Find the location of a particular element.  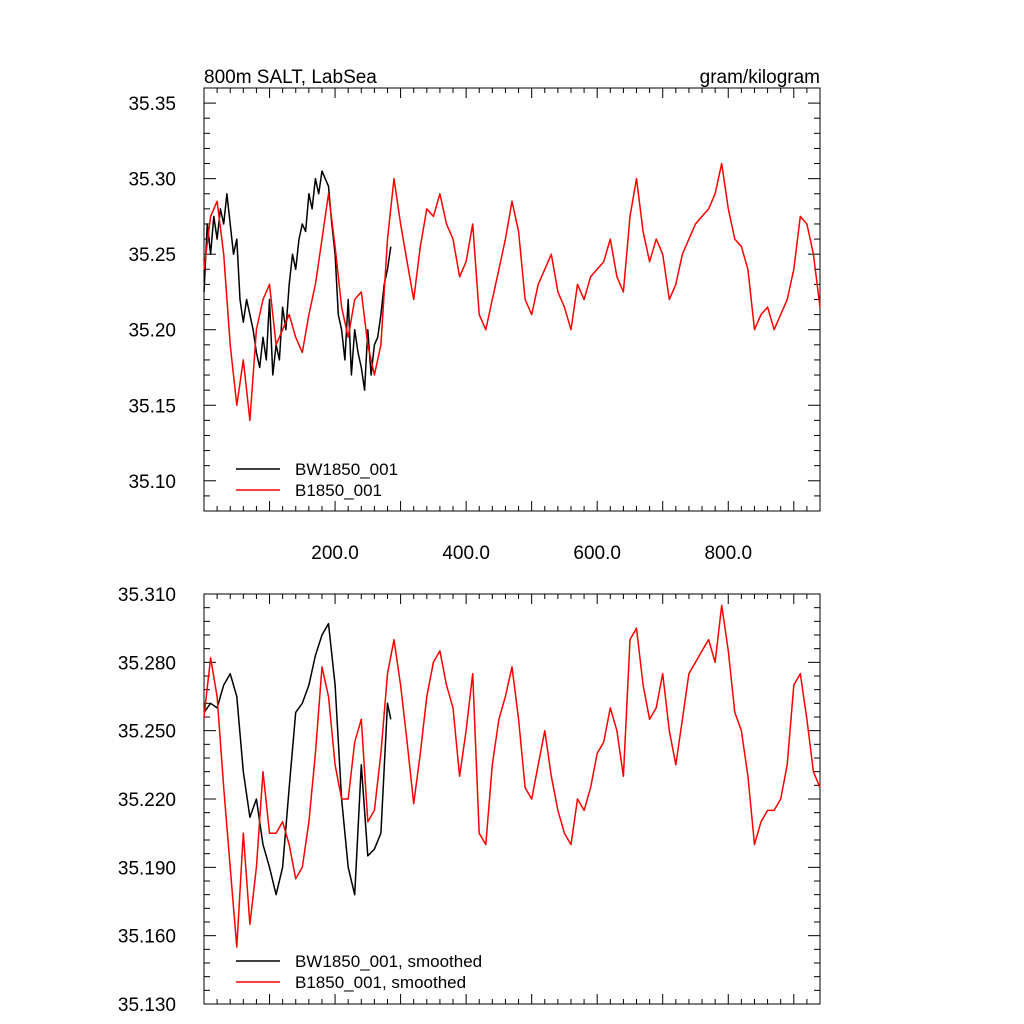

x-tick-label: 600.0 is located at coordinates (597, 553).